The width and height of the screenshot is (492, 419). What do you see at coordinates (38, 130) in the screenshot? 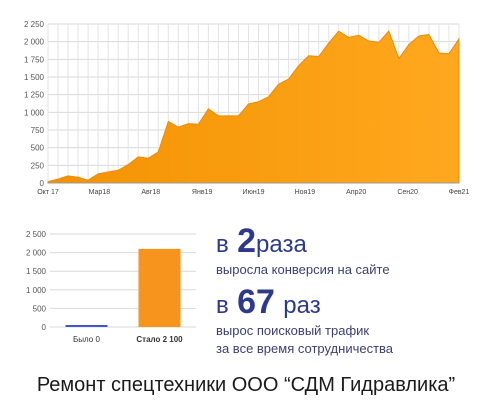
I see `y-tick-label: 750` at bounding box center [38, 130].